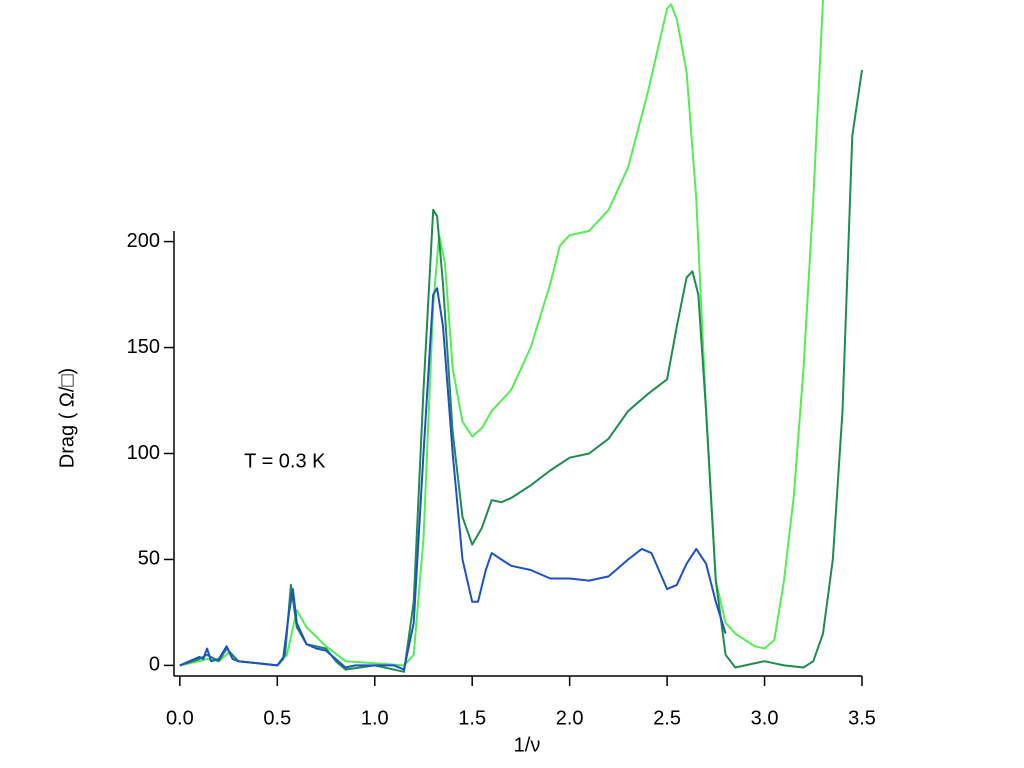  Describe the element at coordinates (143, 347) in the screenshot. I see `y-tick-label: 150` at that location.